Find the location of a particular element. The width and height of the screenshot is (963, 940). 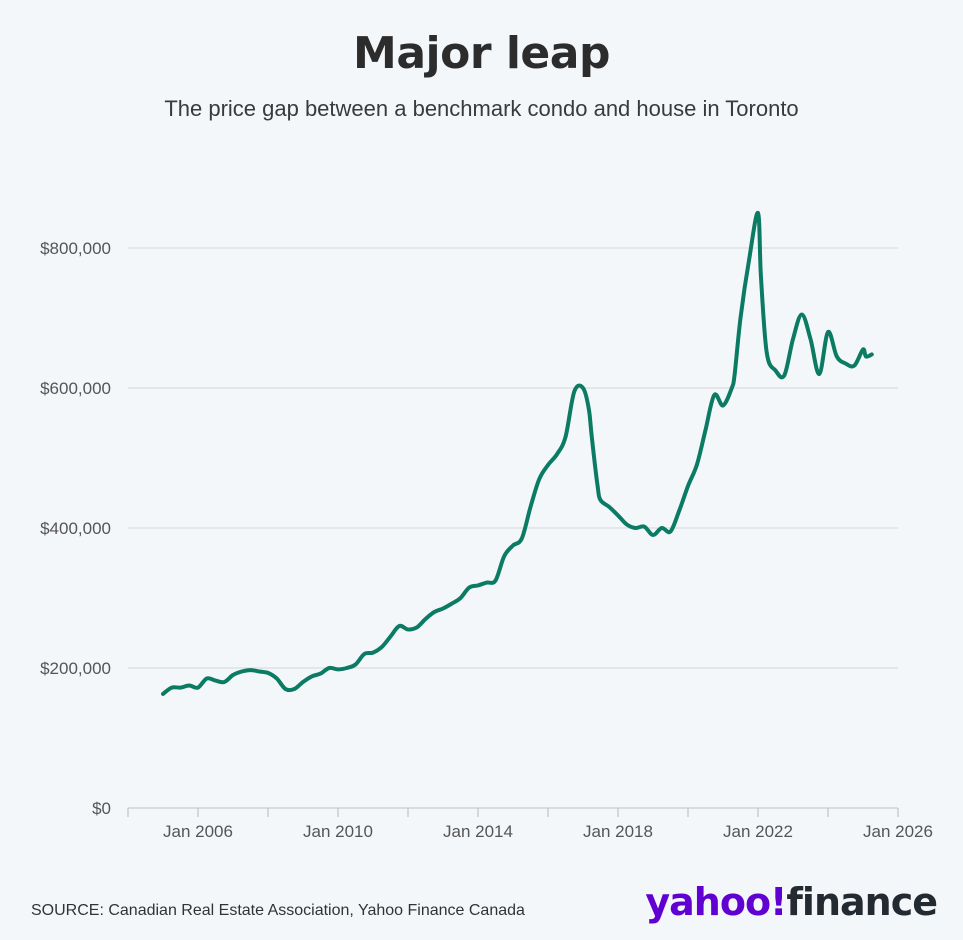

y-tick-label: $200,000 is located at coordinates (75, 668).